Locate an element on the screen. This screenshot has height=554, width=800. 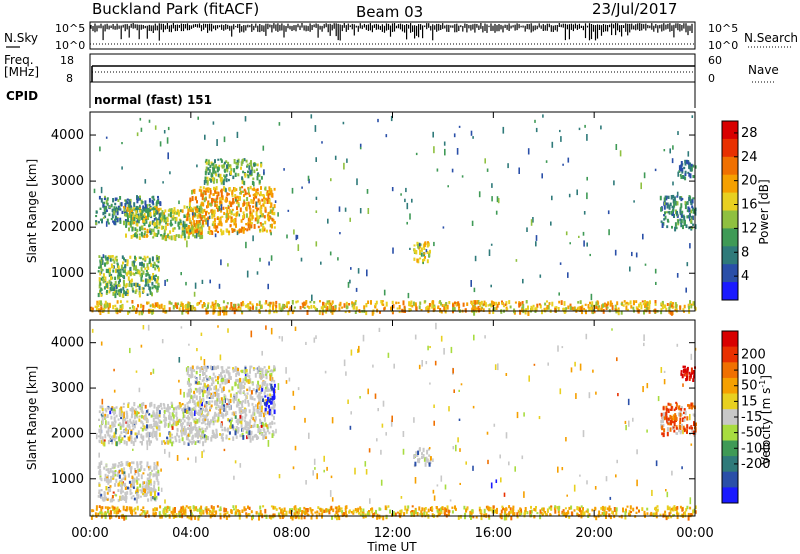
nave-tick-bottom: 0 is located at coordinates (711, 78).